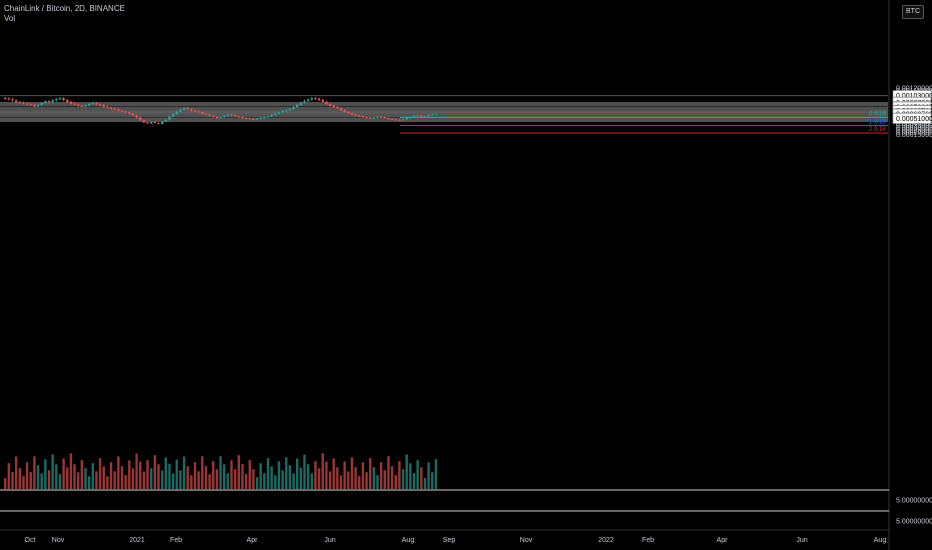  Describe the element at coordinates (30, 540) in the screenshot. I see `time-tick-label: Oct` at that location.